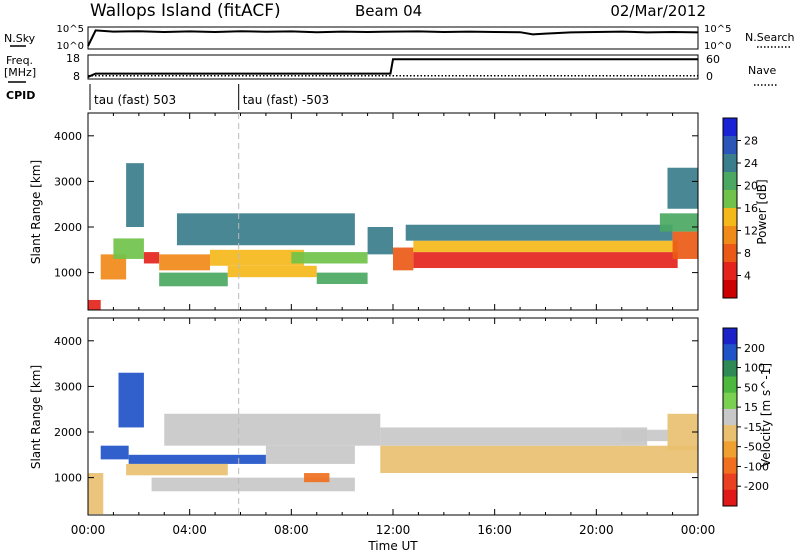 The width and height of the screenshot is (800, 554). I want to click on time-tick-label: 16:00, so click(494, 530).